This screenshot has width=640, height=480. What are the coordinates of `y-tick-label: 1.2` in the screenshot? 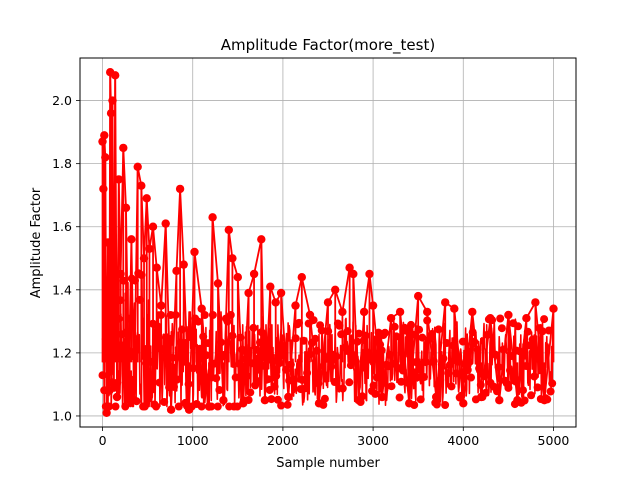 It's located at (62, 352).